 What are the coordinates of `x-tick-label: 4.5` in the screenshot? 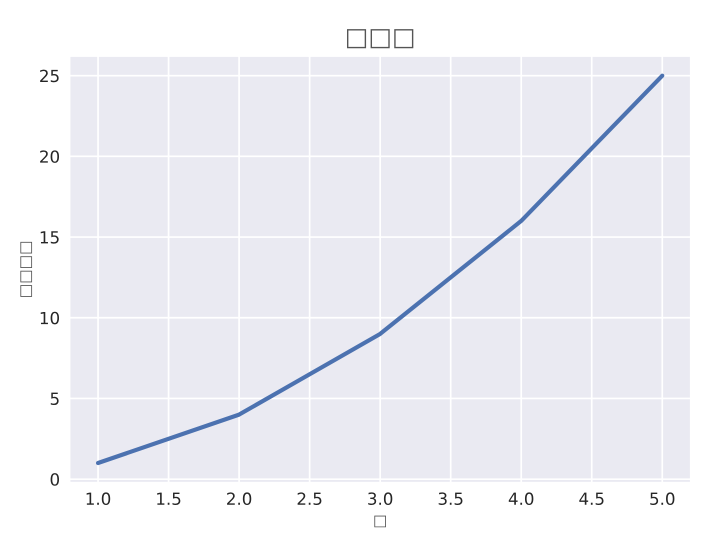 It's located at (591, 499).